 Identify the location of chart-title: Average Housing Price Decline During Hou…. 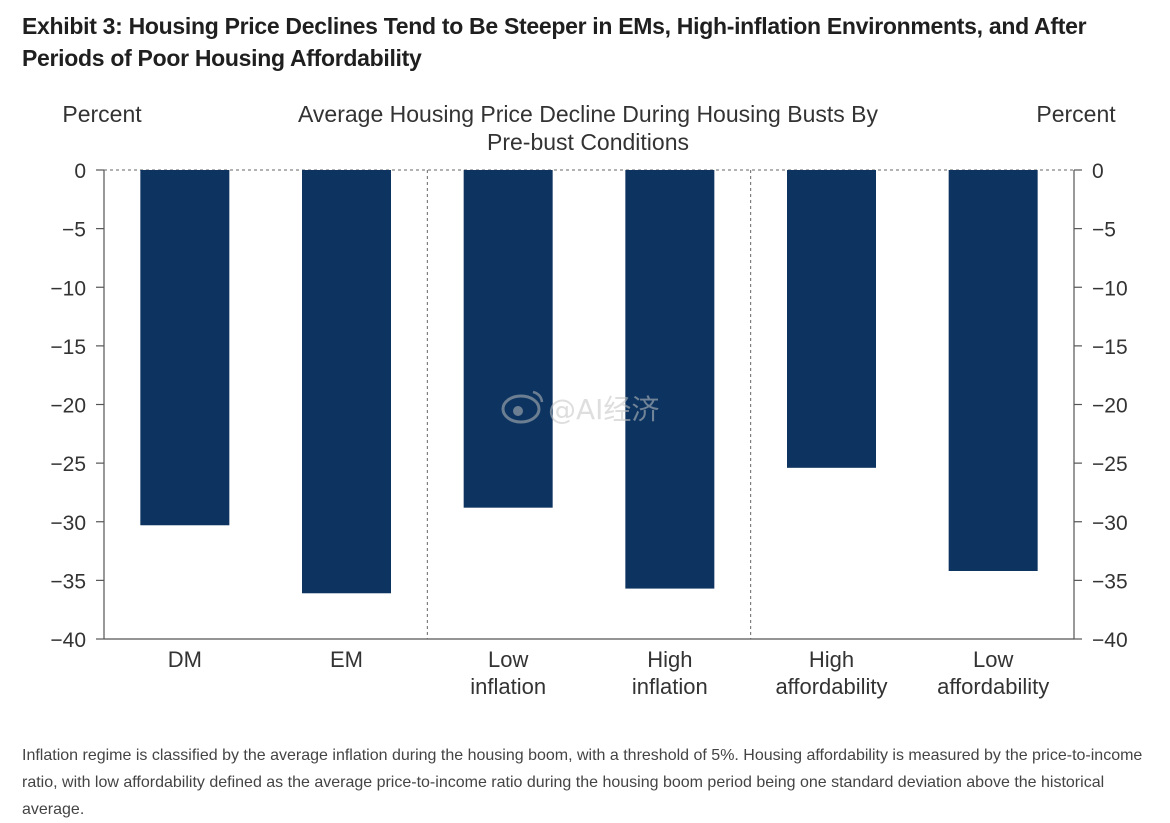
(588, 128).